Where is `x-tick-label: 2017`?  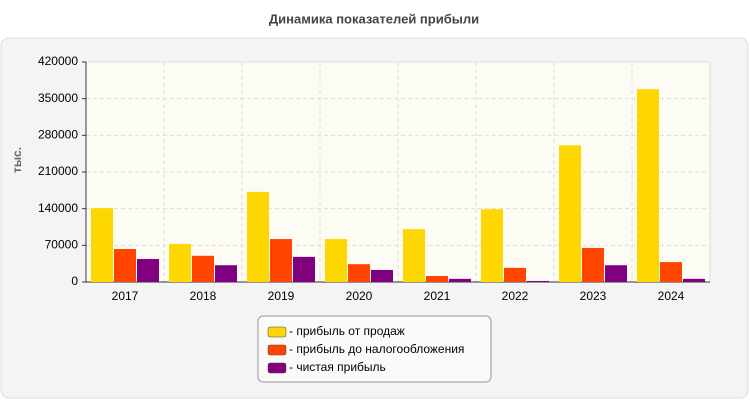
x-tick-label: 2017 is located at coordinates (125, 296).